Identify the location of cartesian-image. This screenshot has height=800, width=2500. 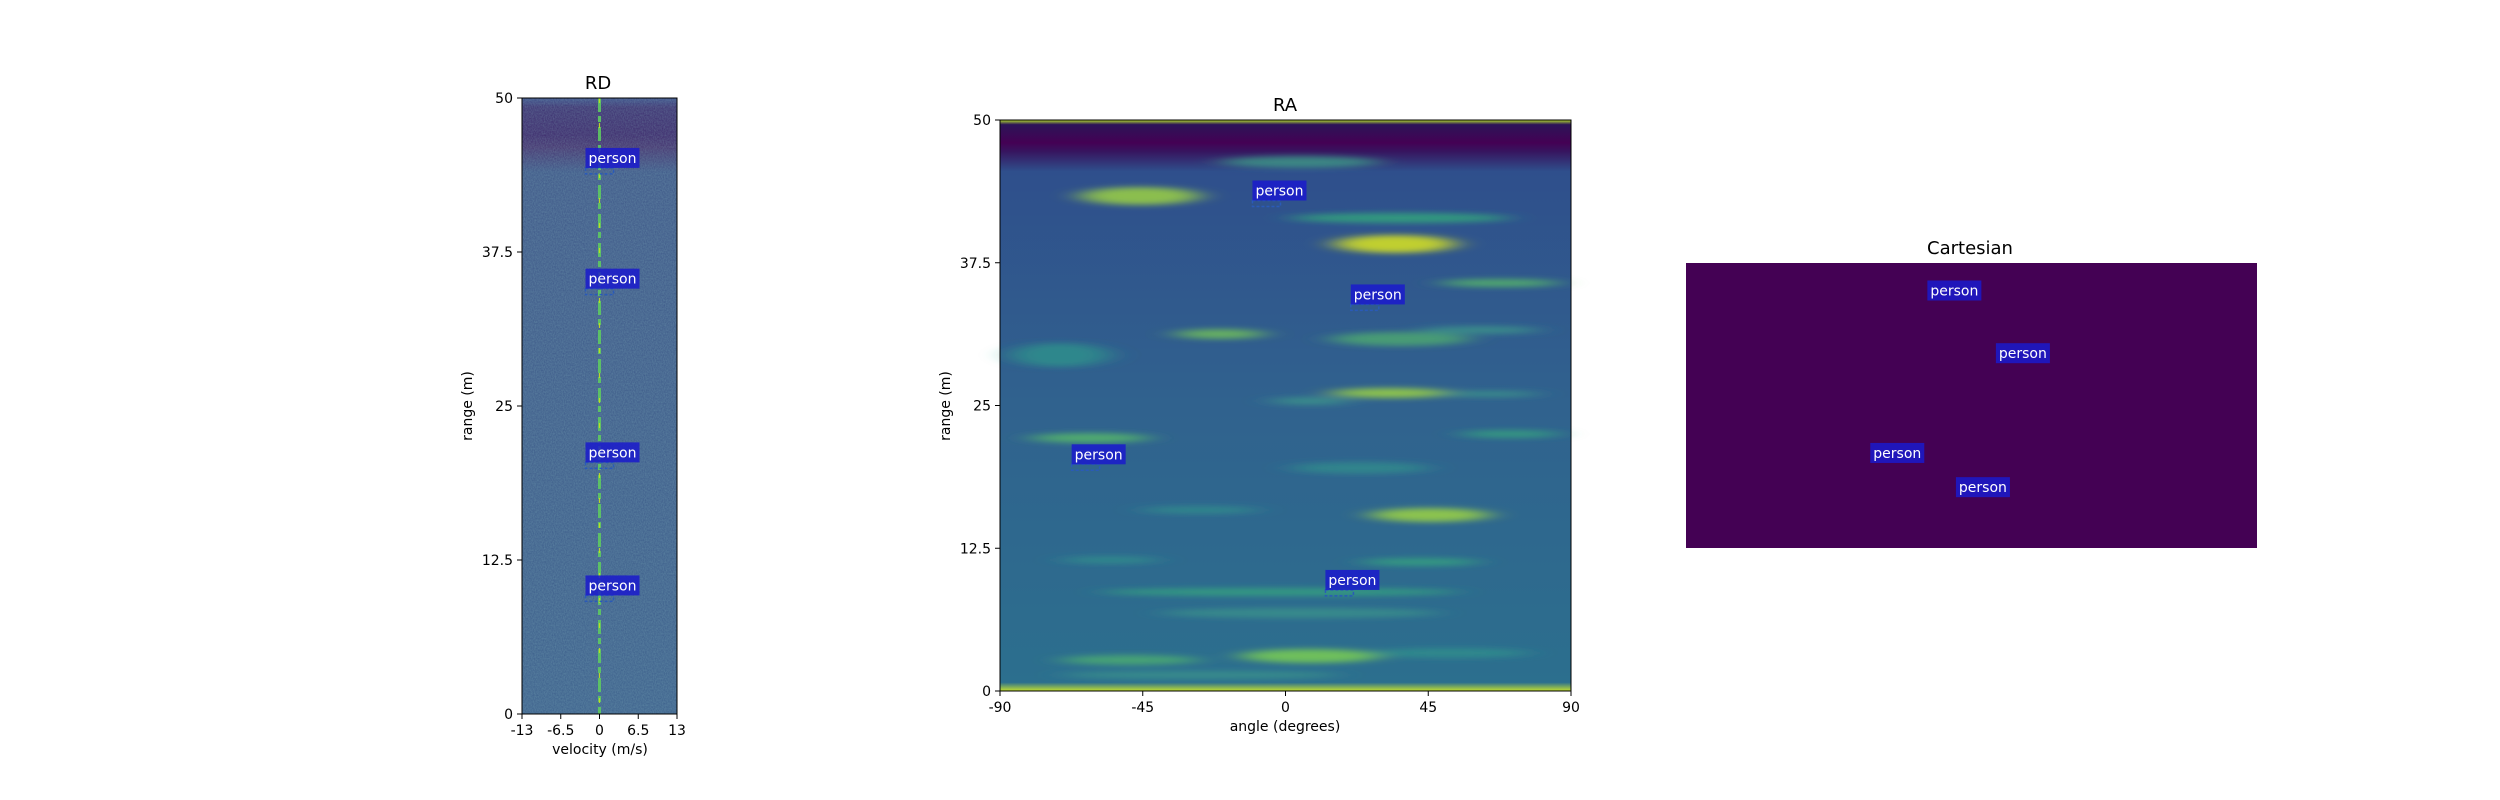
(1971, 405).